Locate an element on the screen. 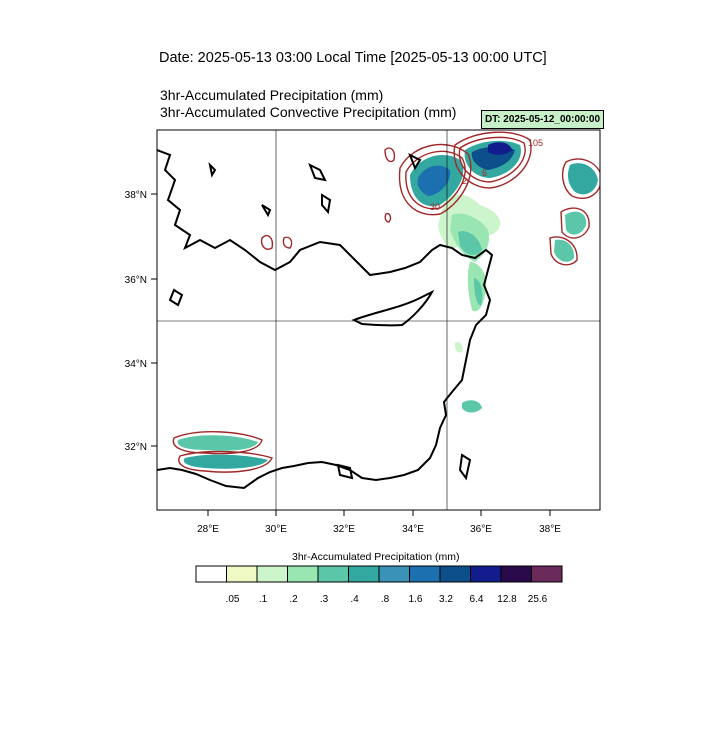 This screenshot has height=756, width=720. lat-label: 32°N is located at coordinates (136, 447).